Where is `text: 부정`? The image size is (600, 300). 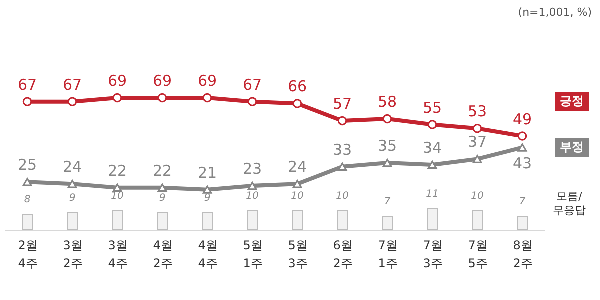
text: 부정 is located at coordinates (572, 147).